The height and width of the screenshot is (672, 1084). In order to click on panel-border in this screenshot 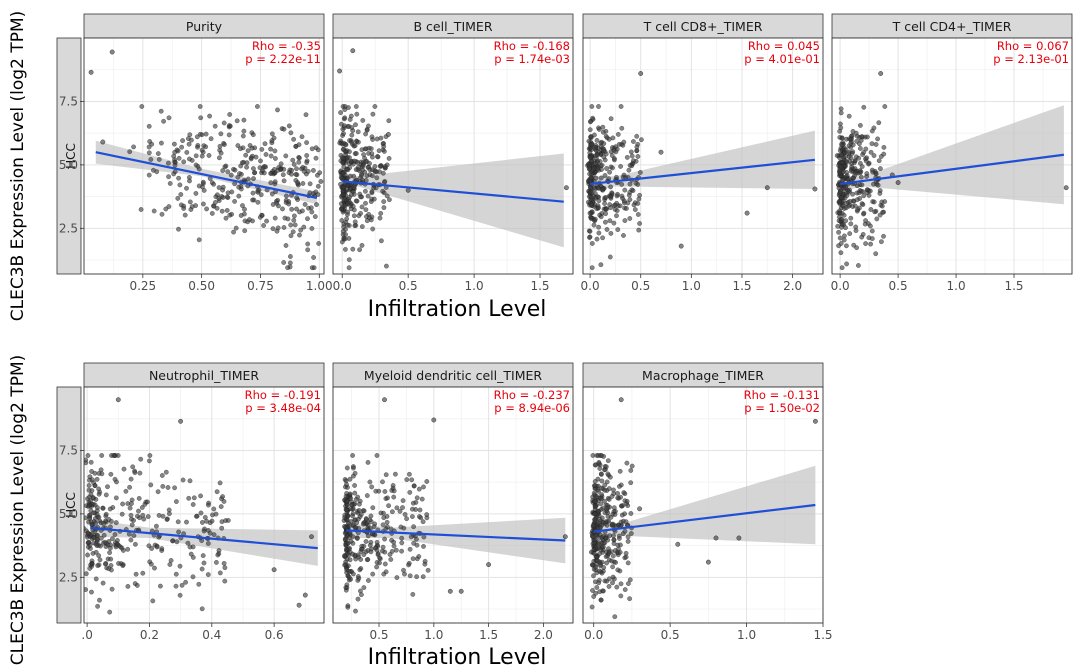, I will do `click(952, 156)`.